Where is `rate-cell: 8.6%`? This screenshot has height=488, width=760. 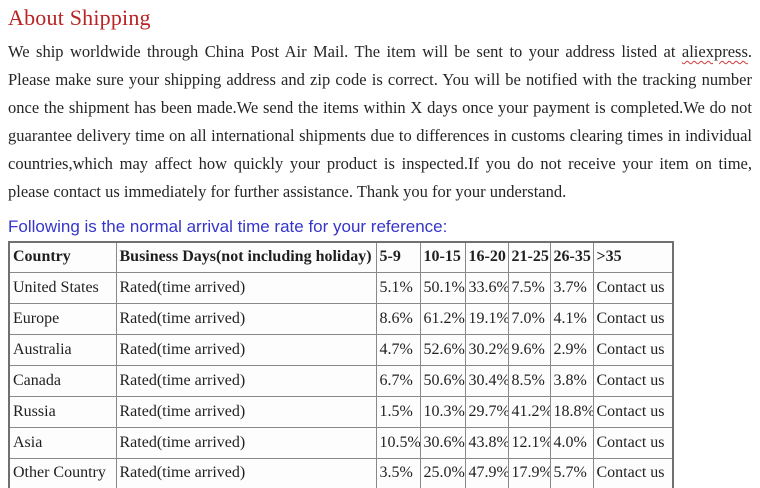
rate-cell: 8.6% is located at coordinates (398, 318).